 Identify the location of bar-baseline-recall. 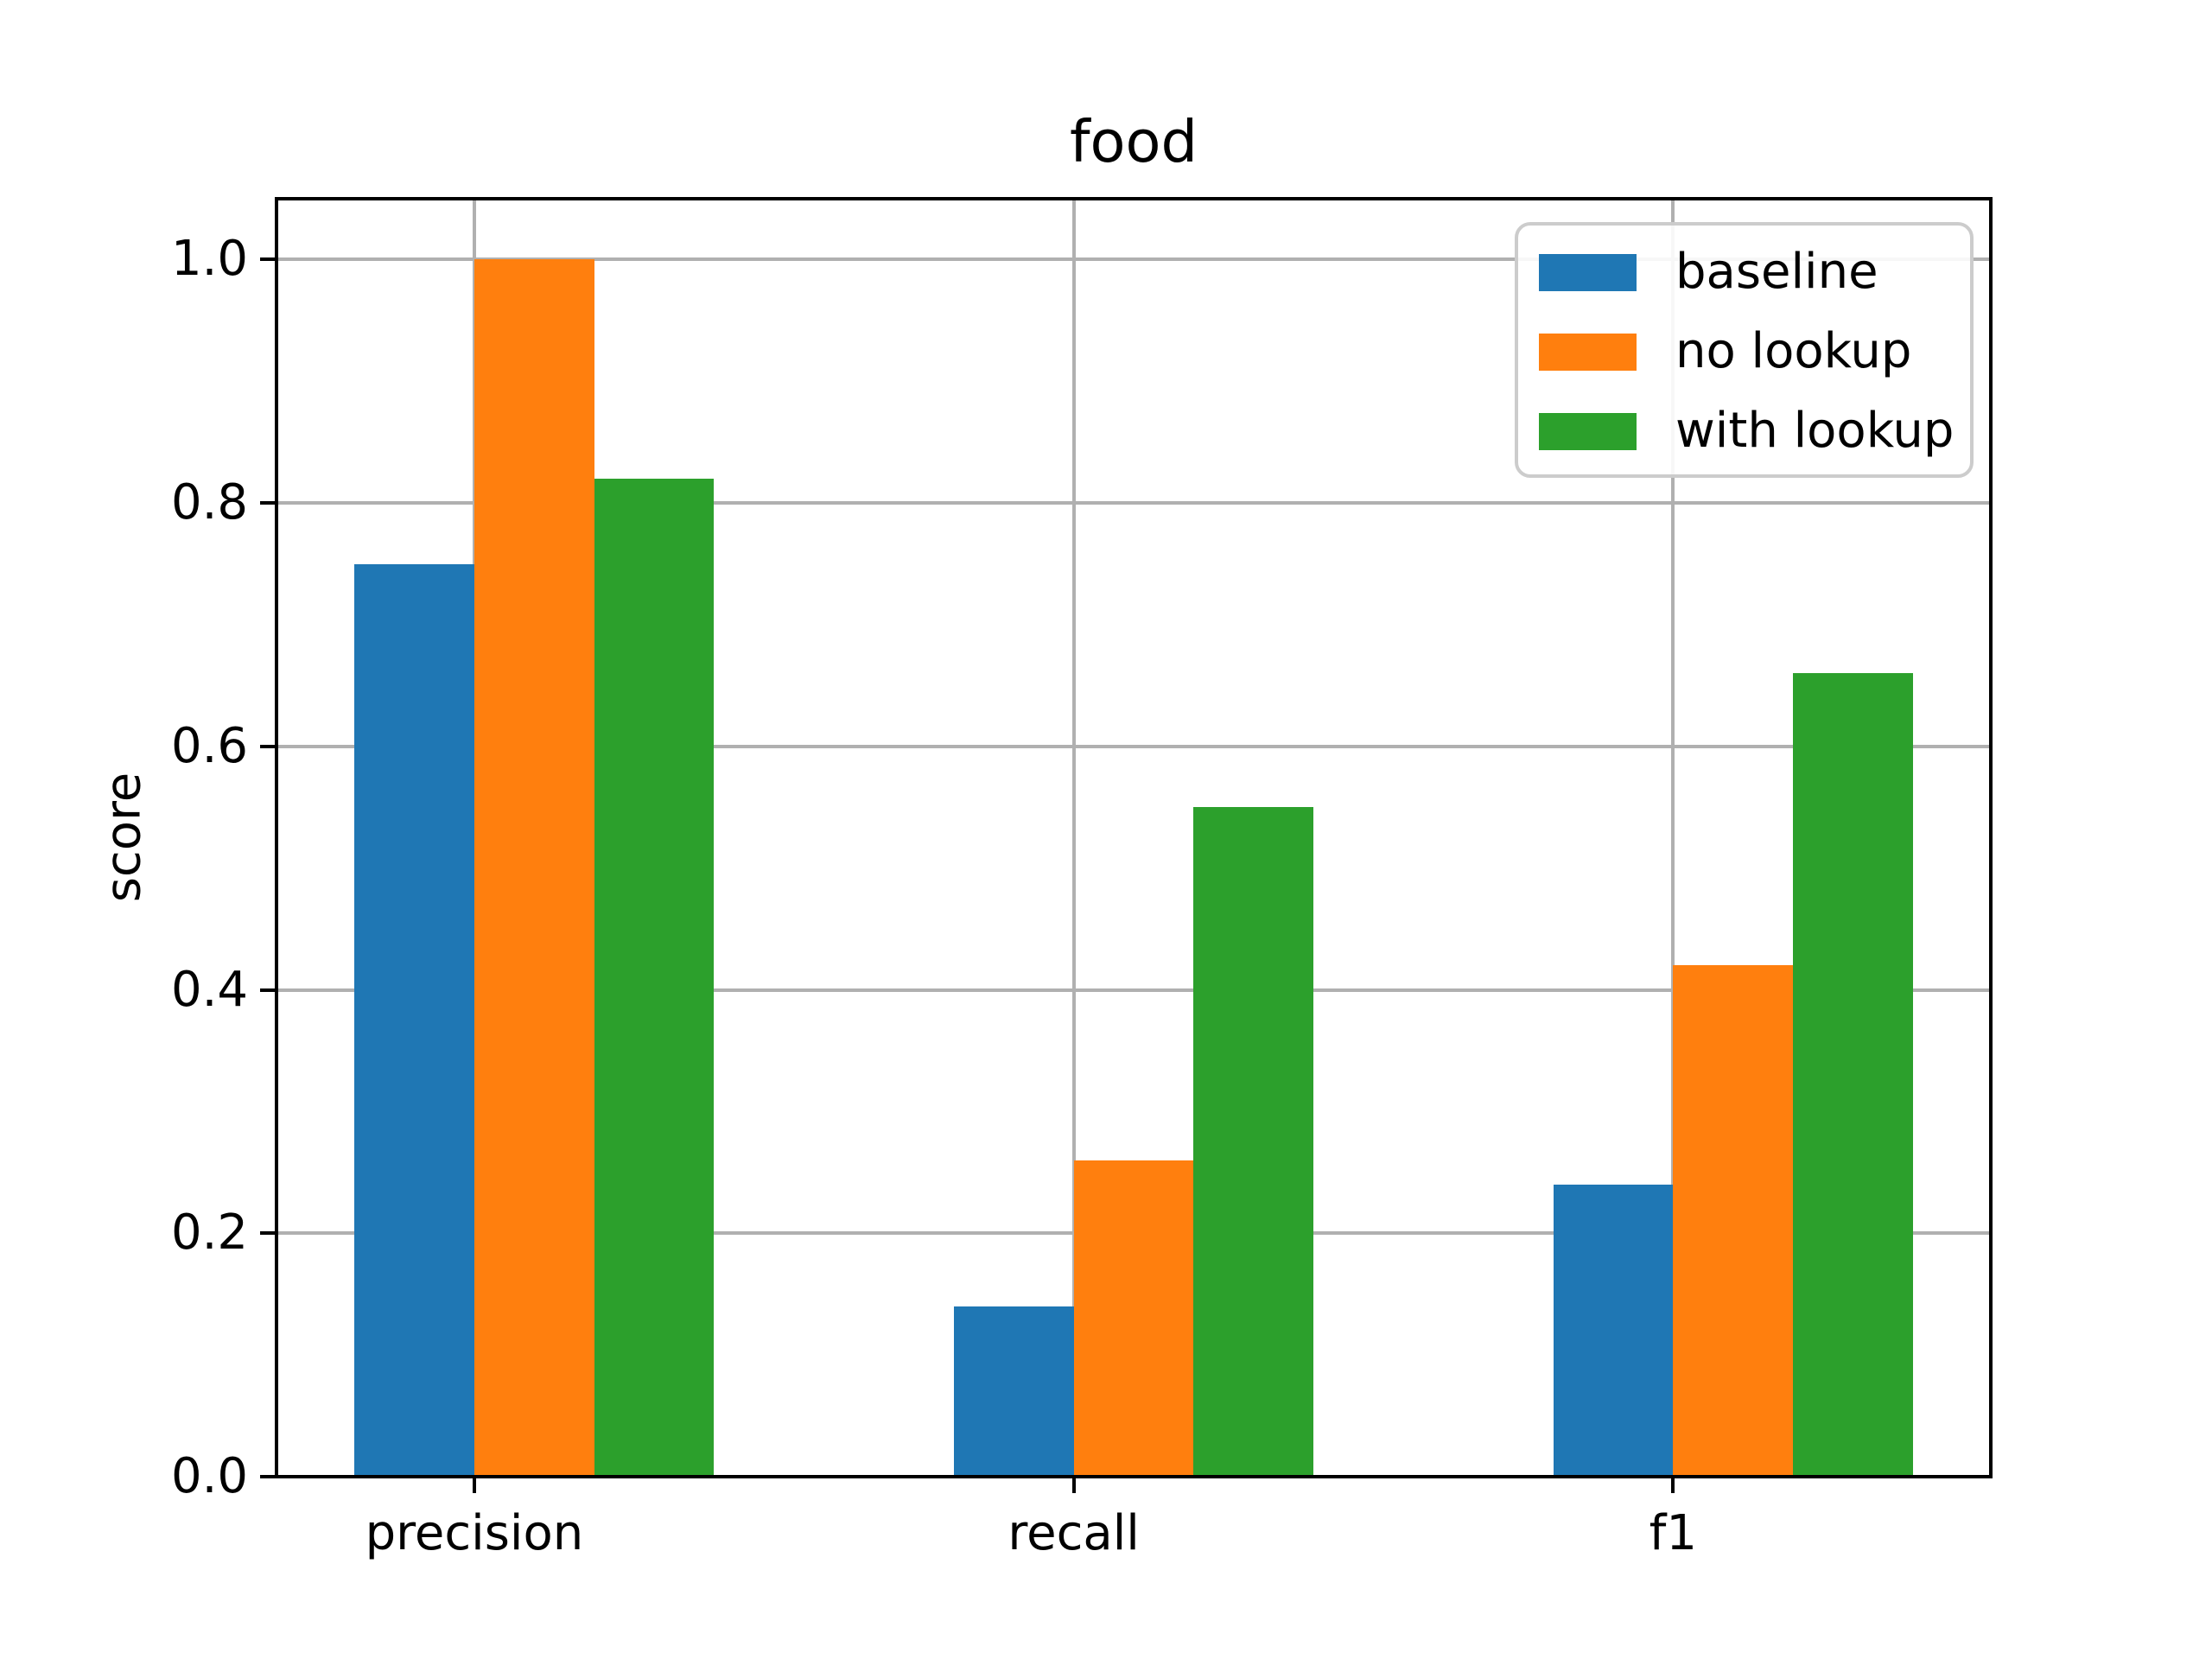
(1013, 1391).